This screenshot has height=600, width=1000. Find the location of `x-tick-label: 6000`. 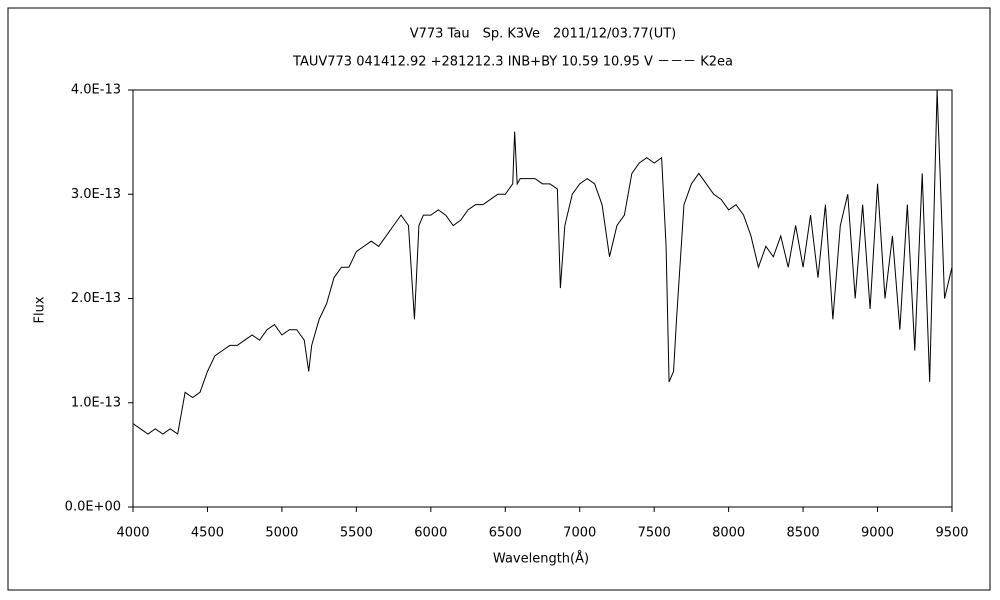

x-tick-label: 6000 is located at coordinates (430, 533).